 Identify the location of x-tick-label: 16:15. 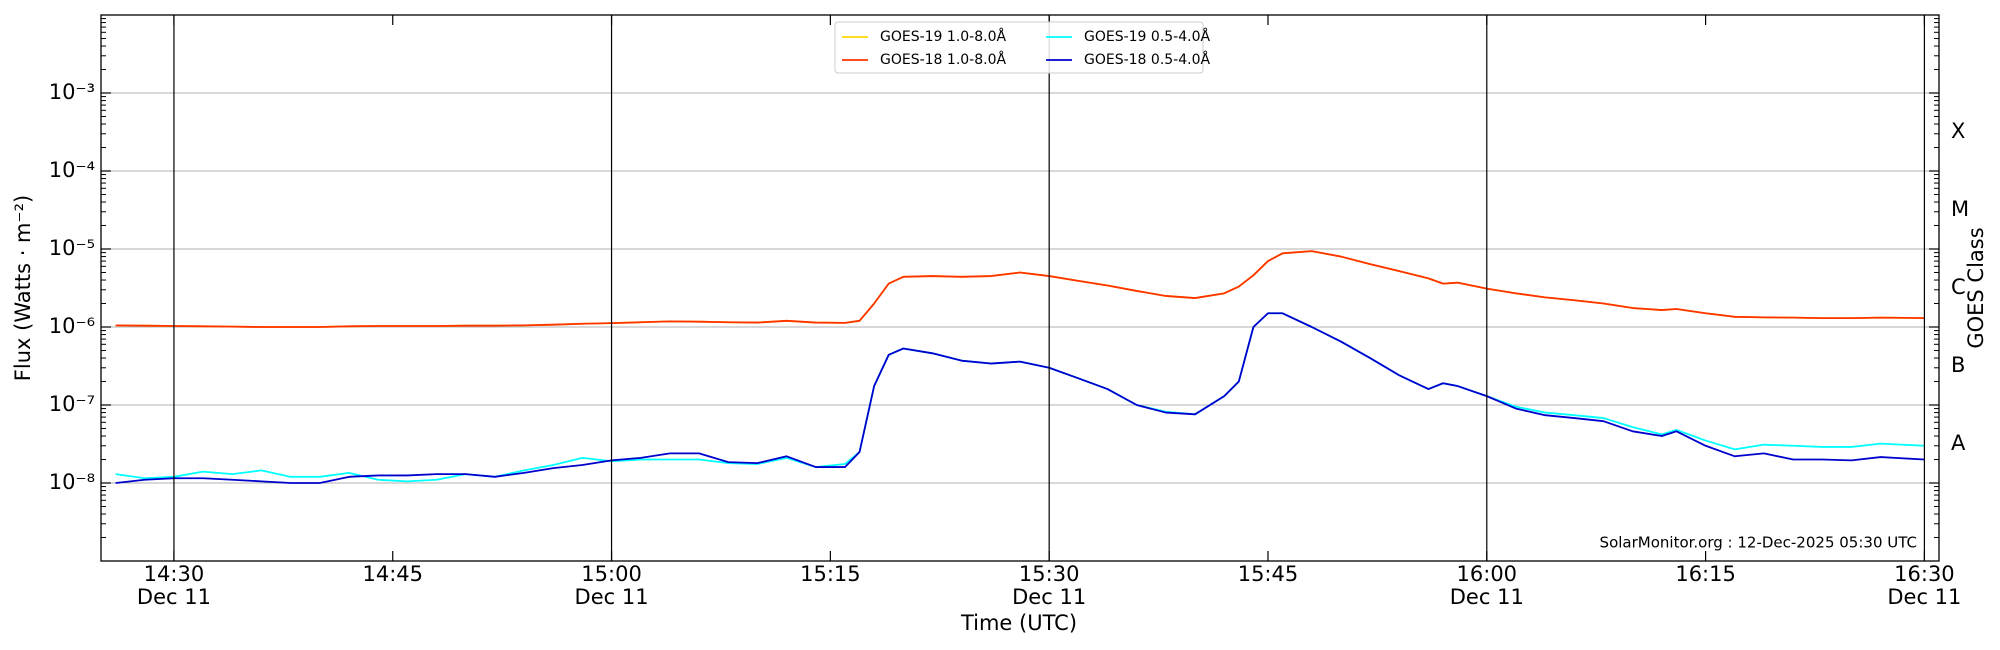
(1705, 574).